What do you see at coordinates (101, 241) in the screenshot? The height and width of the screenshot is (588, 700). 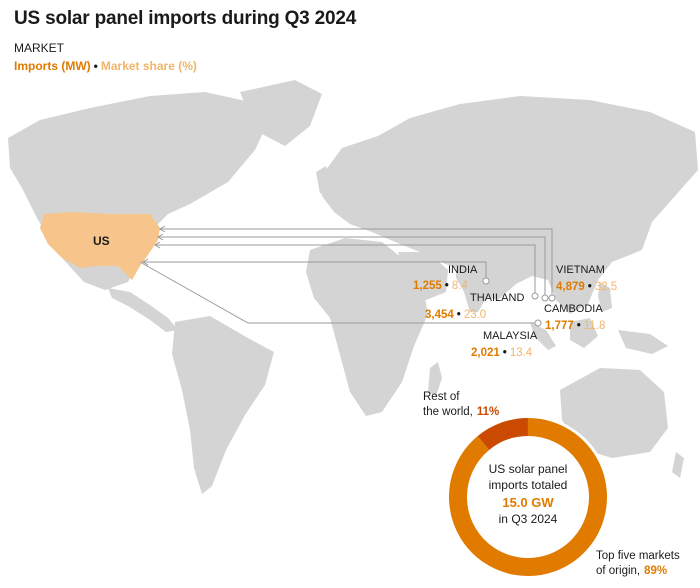 I see `us-label: US` at bounding box center [101, 241].